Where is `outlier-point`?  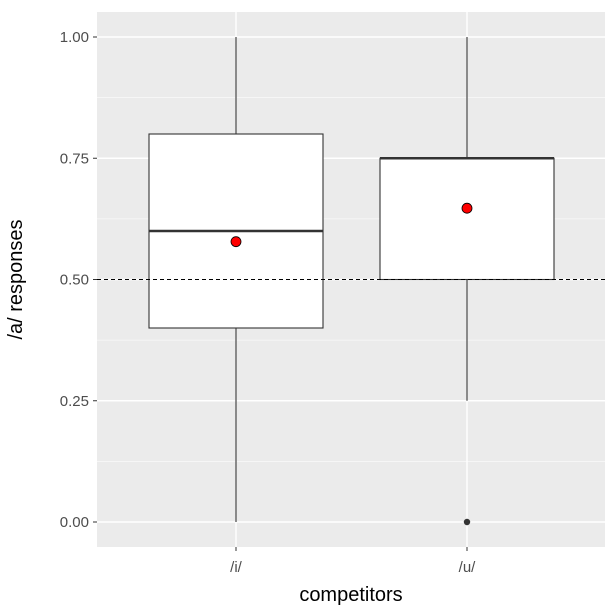
outlier-point is located at coordinates (467, 522).